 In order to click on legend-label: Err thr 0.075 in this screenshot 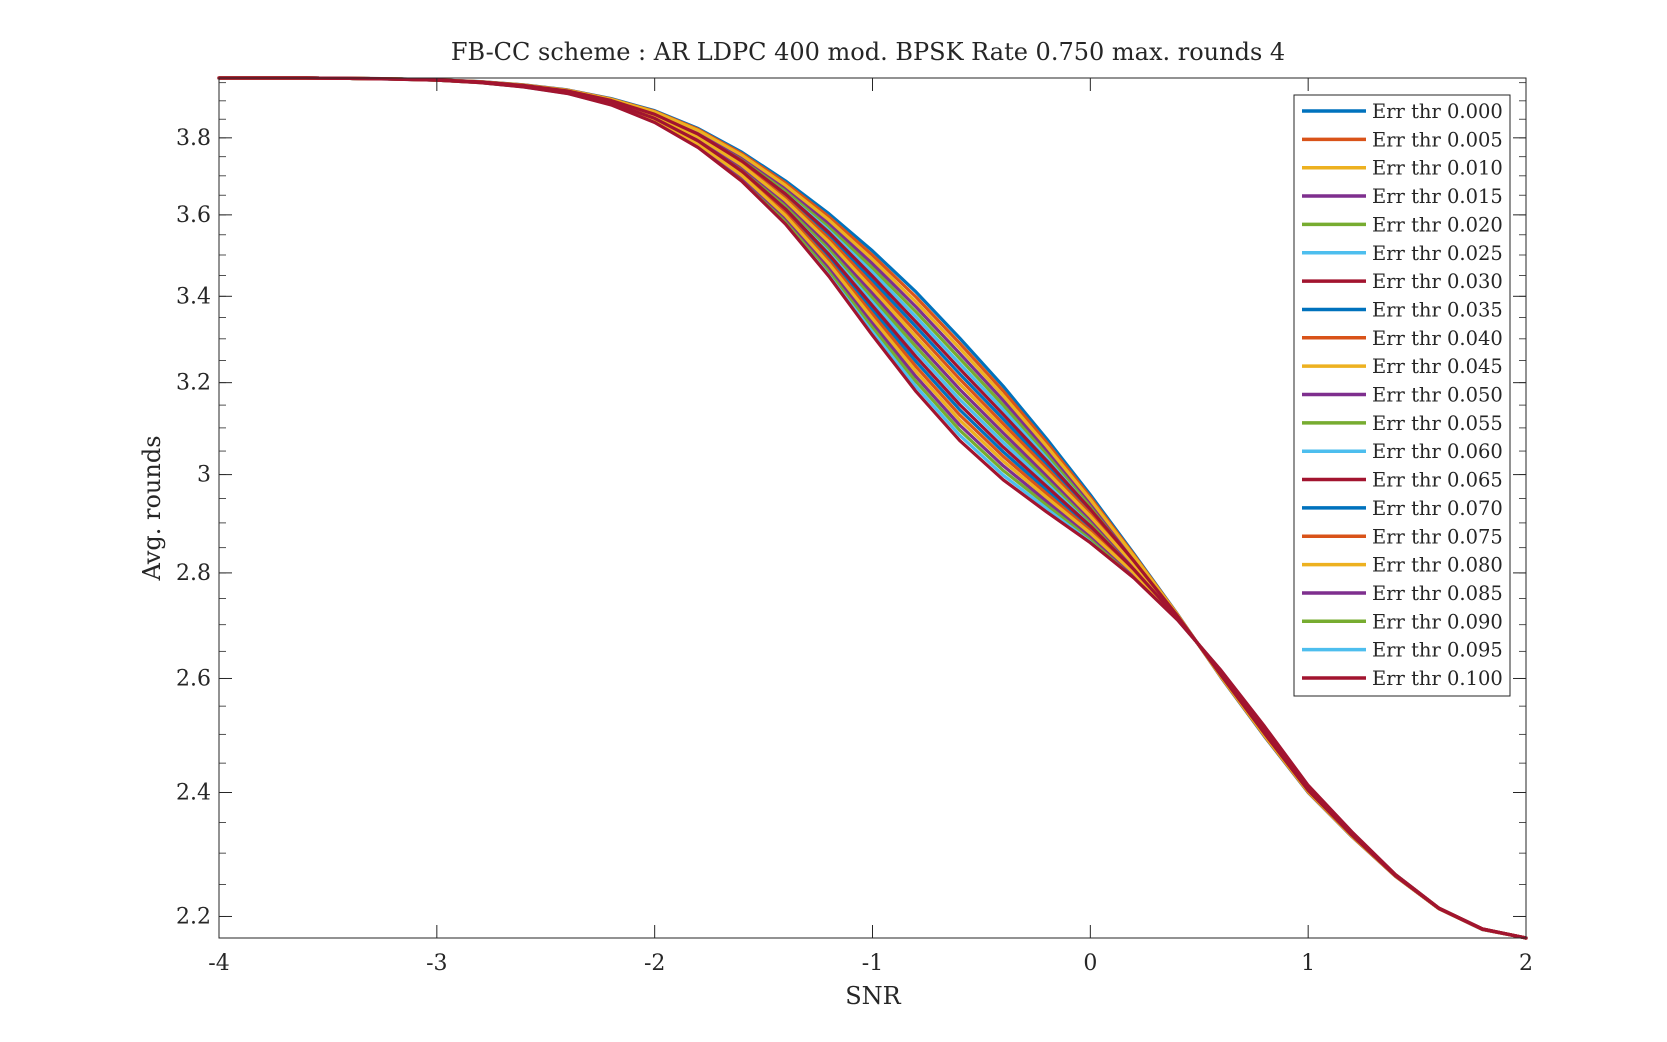, I will do `click(1437, 536)`.